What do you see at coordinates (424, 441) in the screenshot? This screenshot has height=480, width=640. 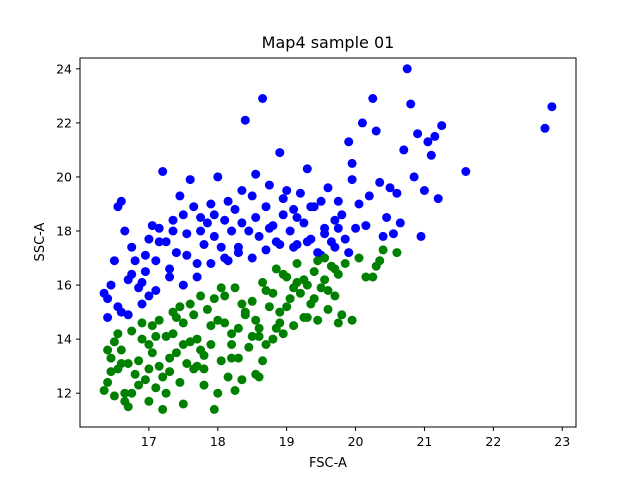 I see `x-tick-label: 21` at bounding box center [424, 441].